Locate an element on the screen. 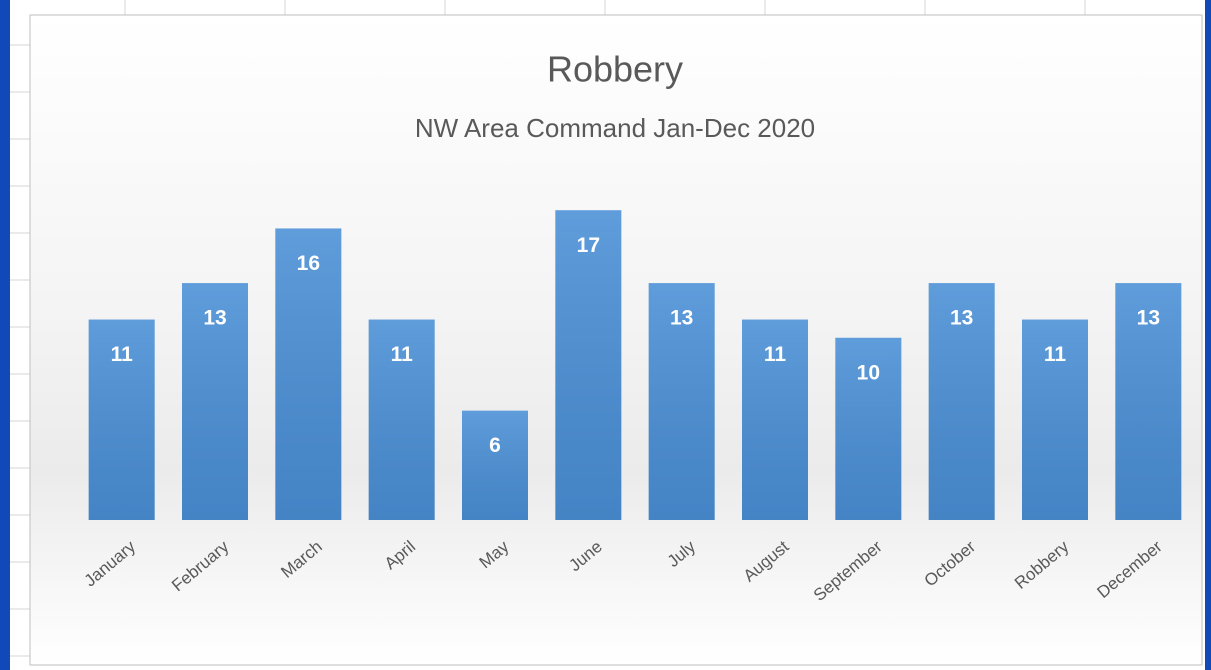 The height and width of the screenshot is (670, 1211). data-label: 17 is located at coordinates (588, 245).